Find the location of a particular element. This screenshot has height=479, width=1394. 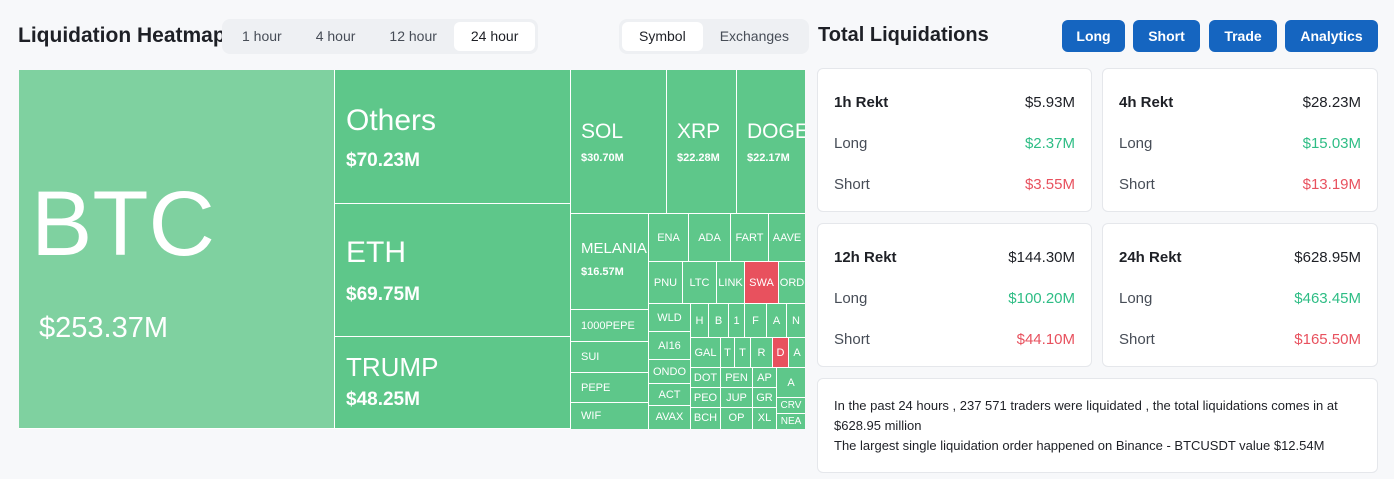

heatmap-cell-xrp: XRP $22.28M is located at coordinates (702, 142).